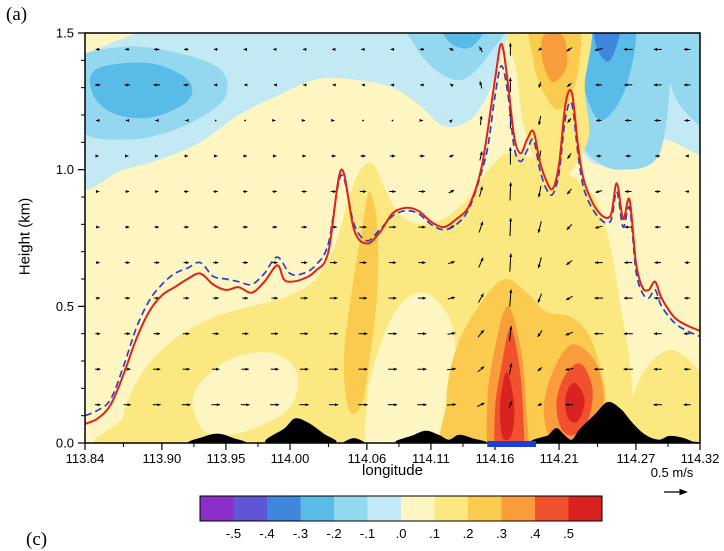  What do you see at coordinates (559, 458) in the screenshot?
I see `x-tick-label: 114.21` at bounding box center [559, 458].